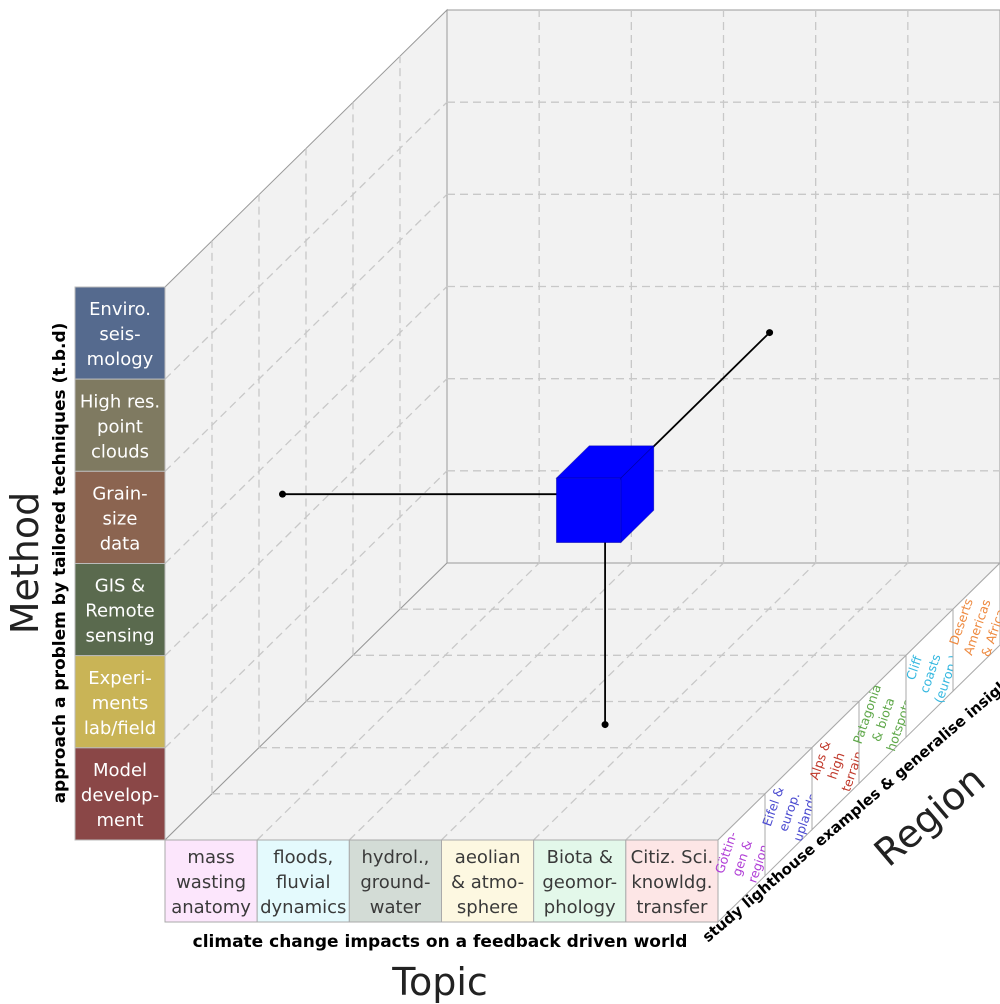 The image size is (1000, 1004). Describe the element at coordinates (119, 678) in the screenshot. I see `method-cell-label: Experi-` at that location.